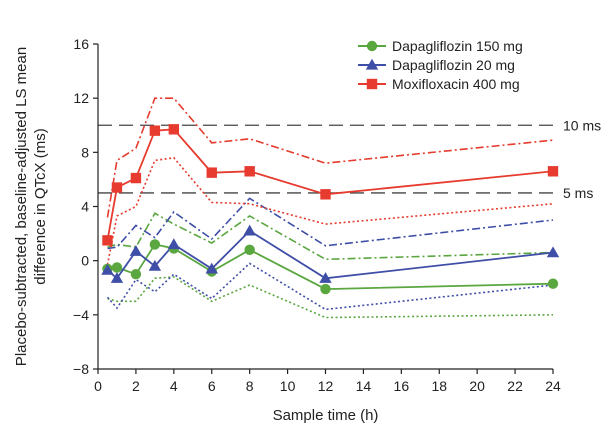  Describe the element at coordinates (439, 386) in the screenshot. I see `x-tick-label: 18` at that location.